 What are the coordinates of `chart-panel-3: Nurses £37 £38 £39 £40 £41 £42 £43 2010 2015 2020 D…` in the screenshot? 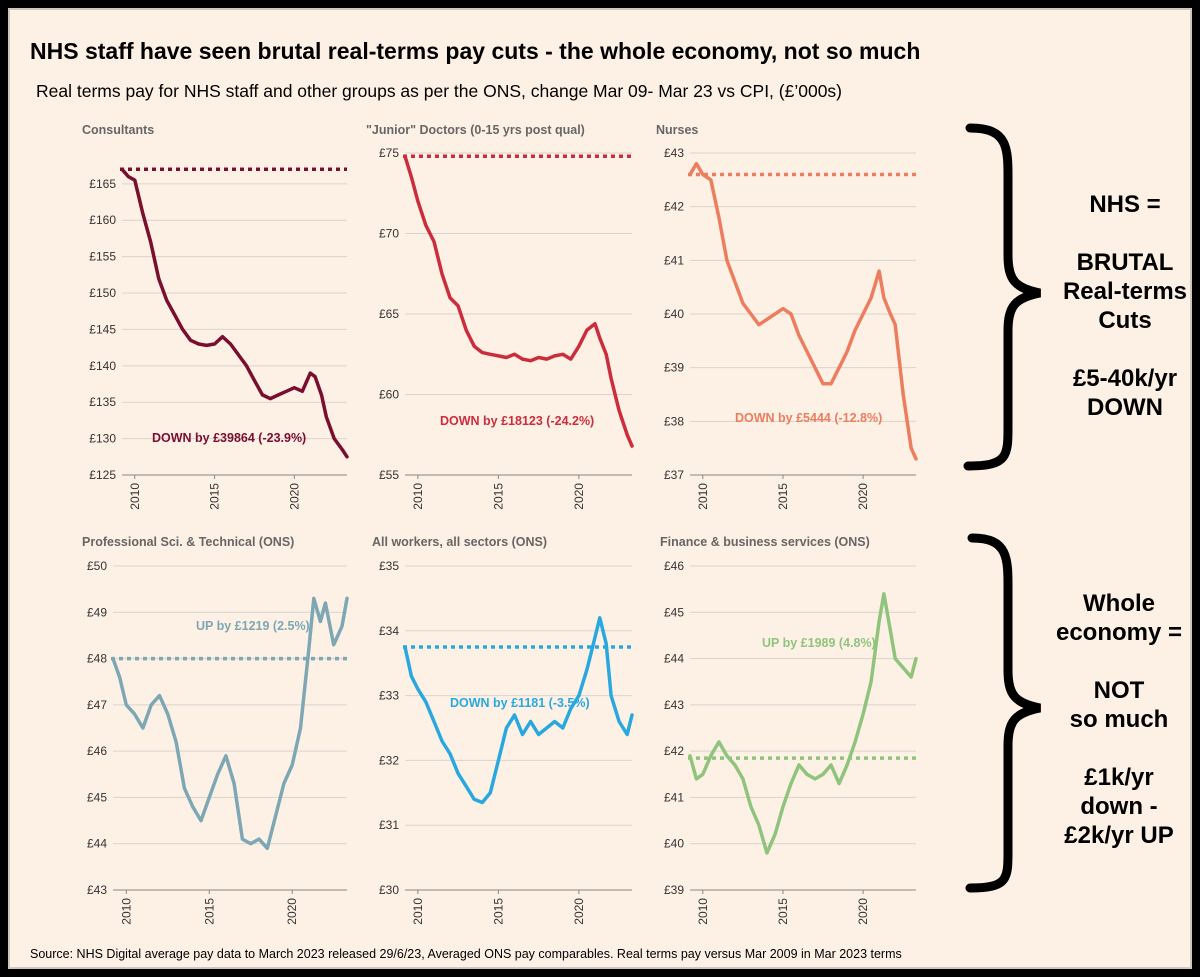 It's located at (787, 316).